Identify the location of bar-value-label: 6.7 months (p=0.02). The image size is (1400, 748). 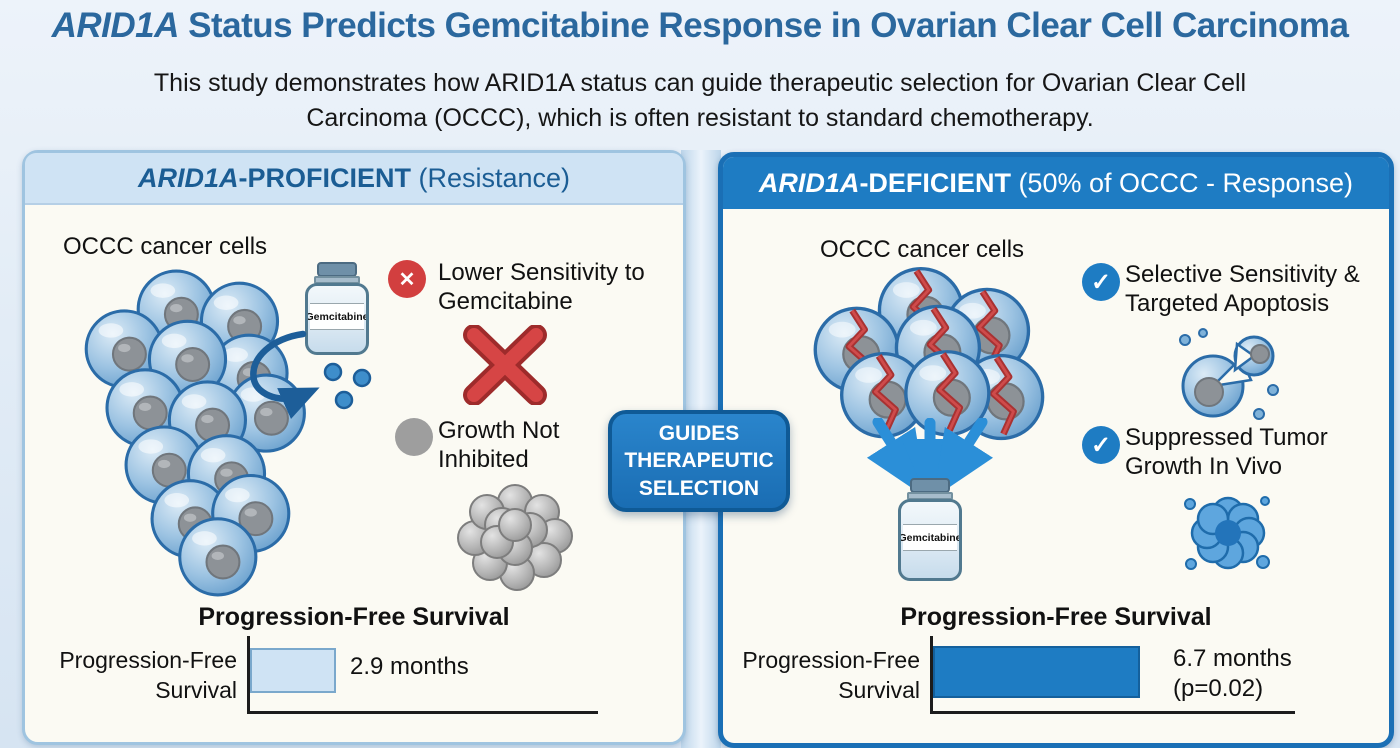
(1232, 673).